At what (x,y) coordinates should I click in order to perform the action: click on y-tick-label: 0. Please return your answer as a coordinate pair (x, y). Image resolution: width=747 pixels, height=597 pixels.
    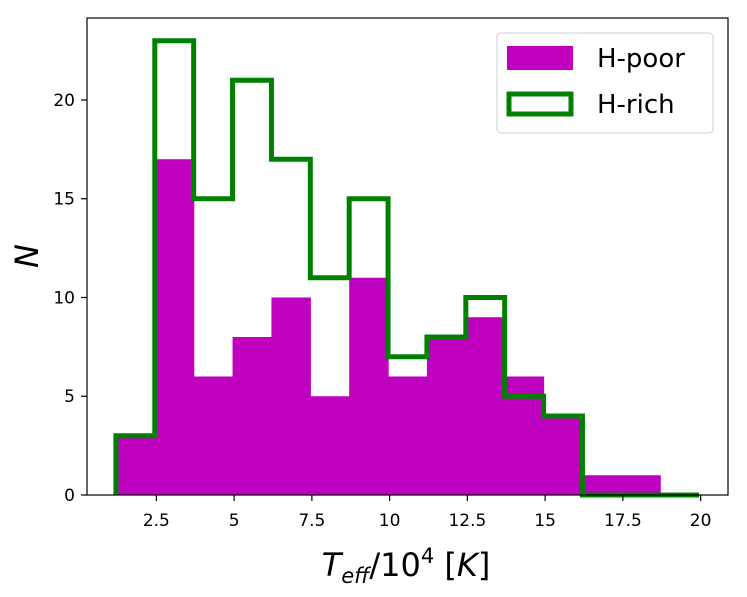
    Looking at the image, I should click on (69, 496).